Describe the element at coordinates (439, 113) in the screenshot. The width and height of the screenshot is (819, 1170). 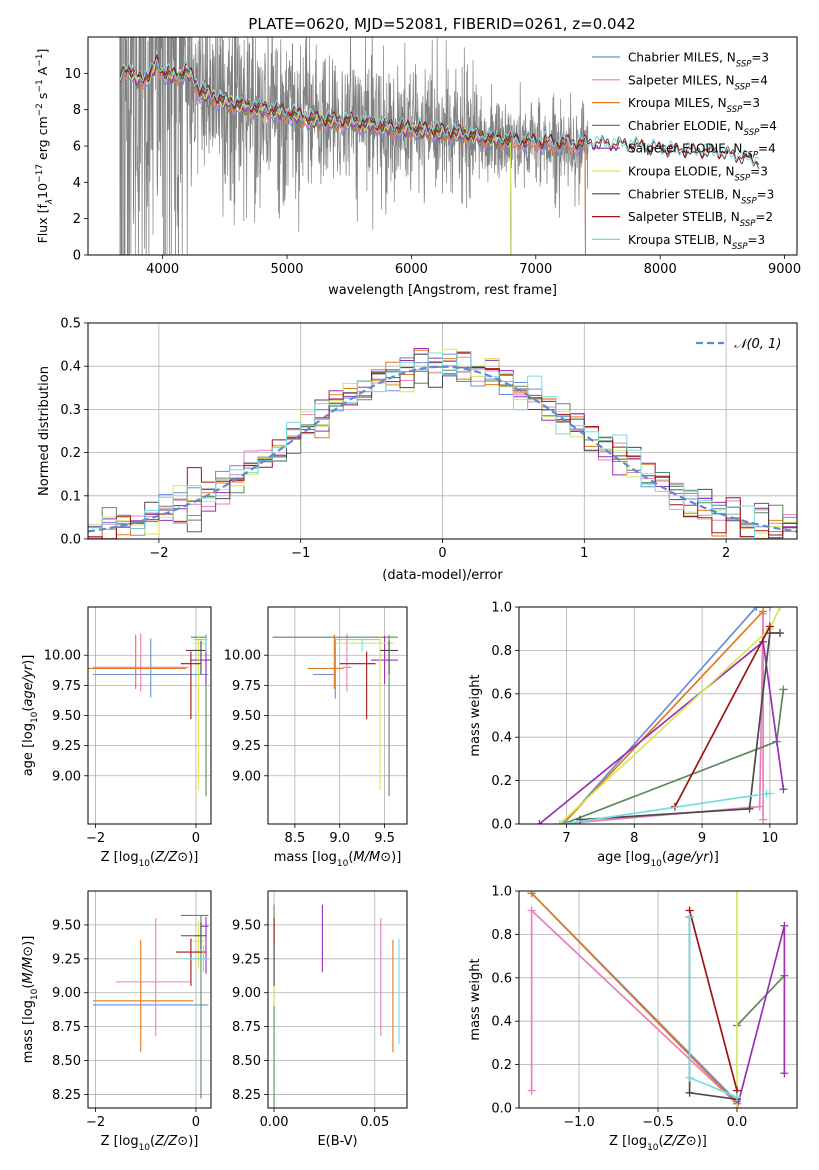
I see `model-spectrum-kroupa_stelib` at that location.